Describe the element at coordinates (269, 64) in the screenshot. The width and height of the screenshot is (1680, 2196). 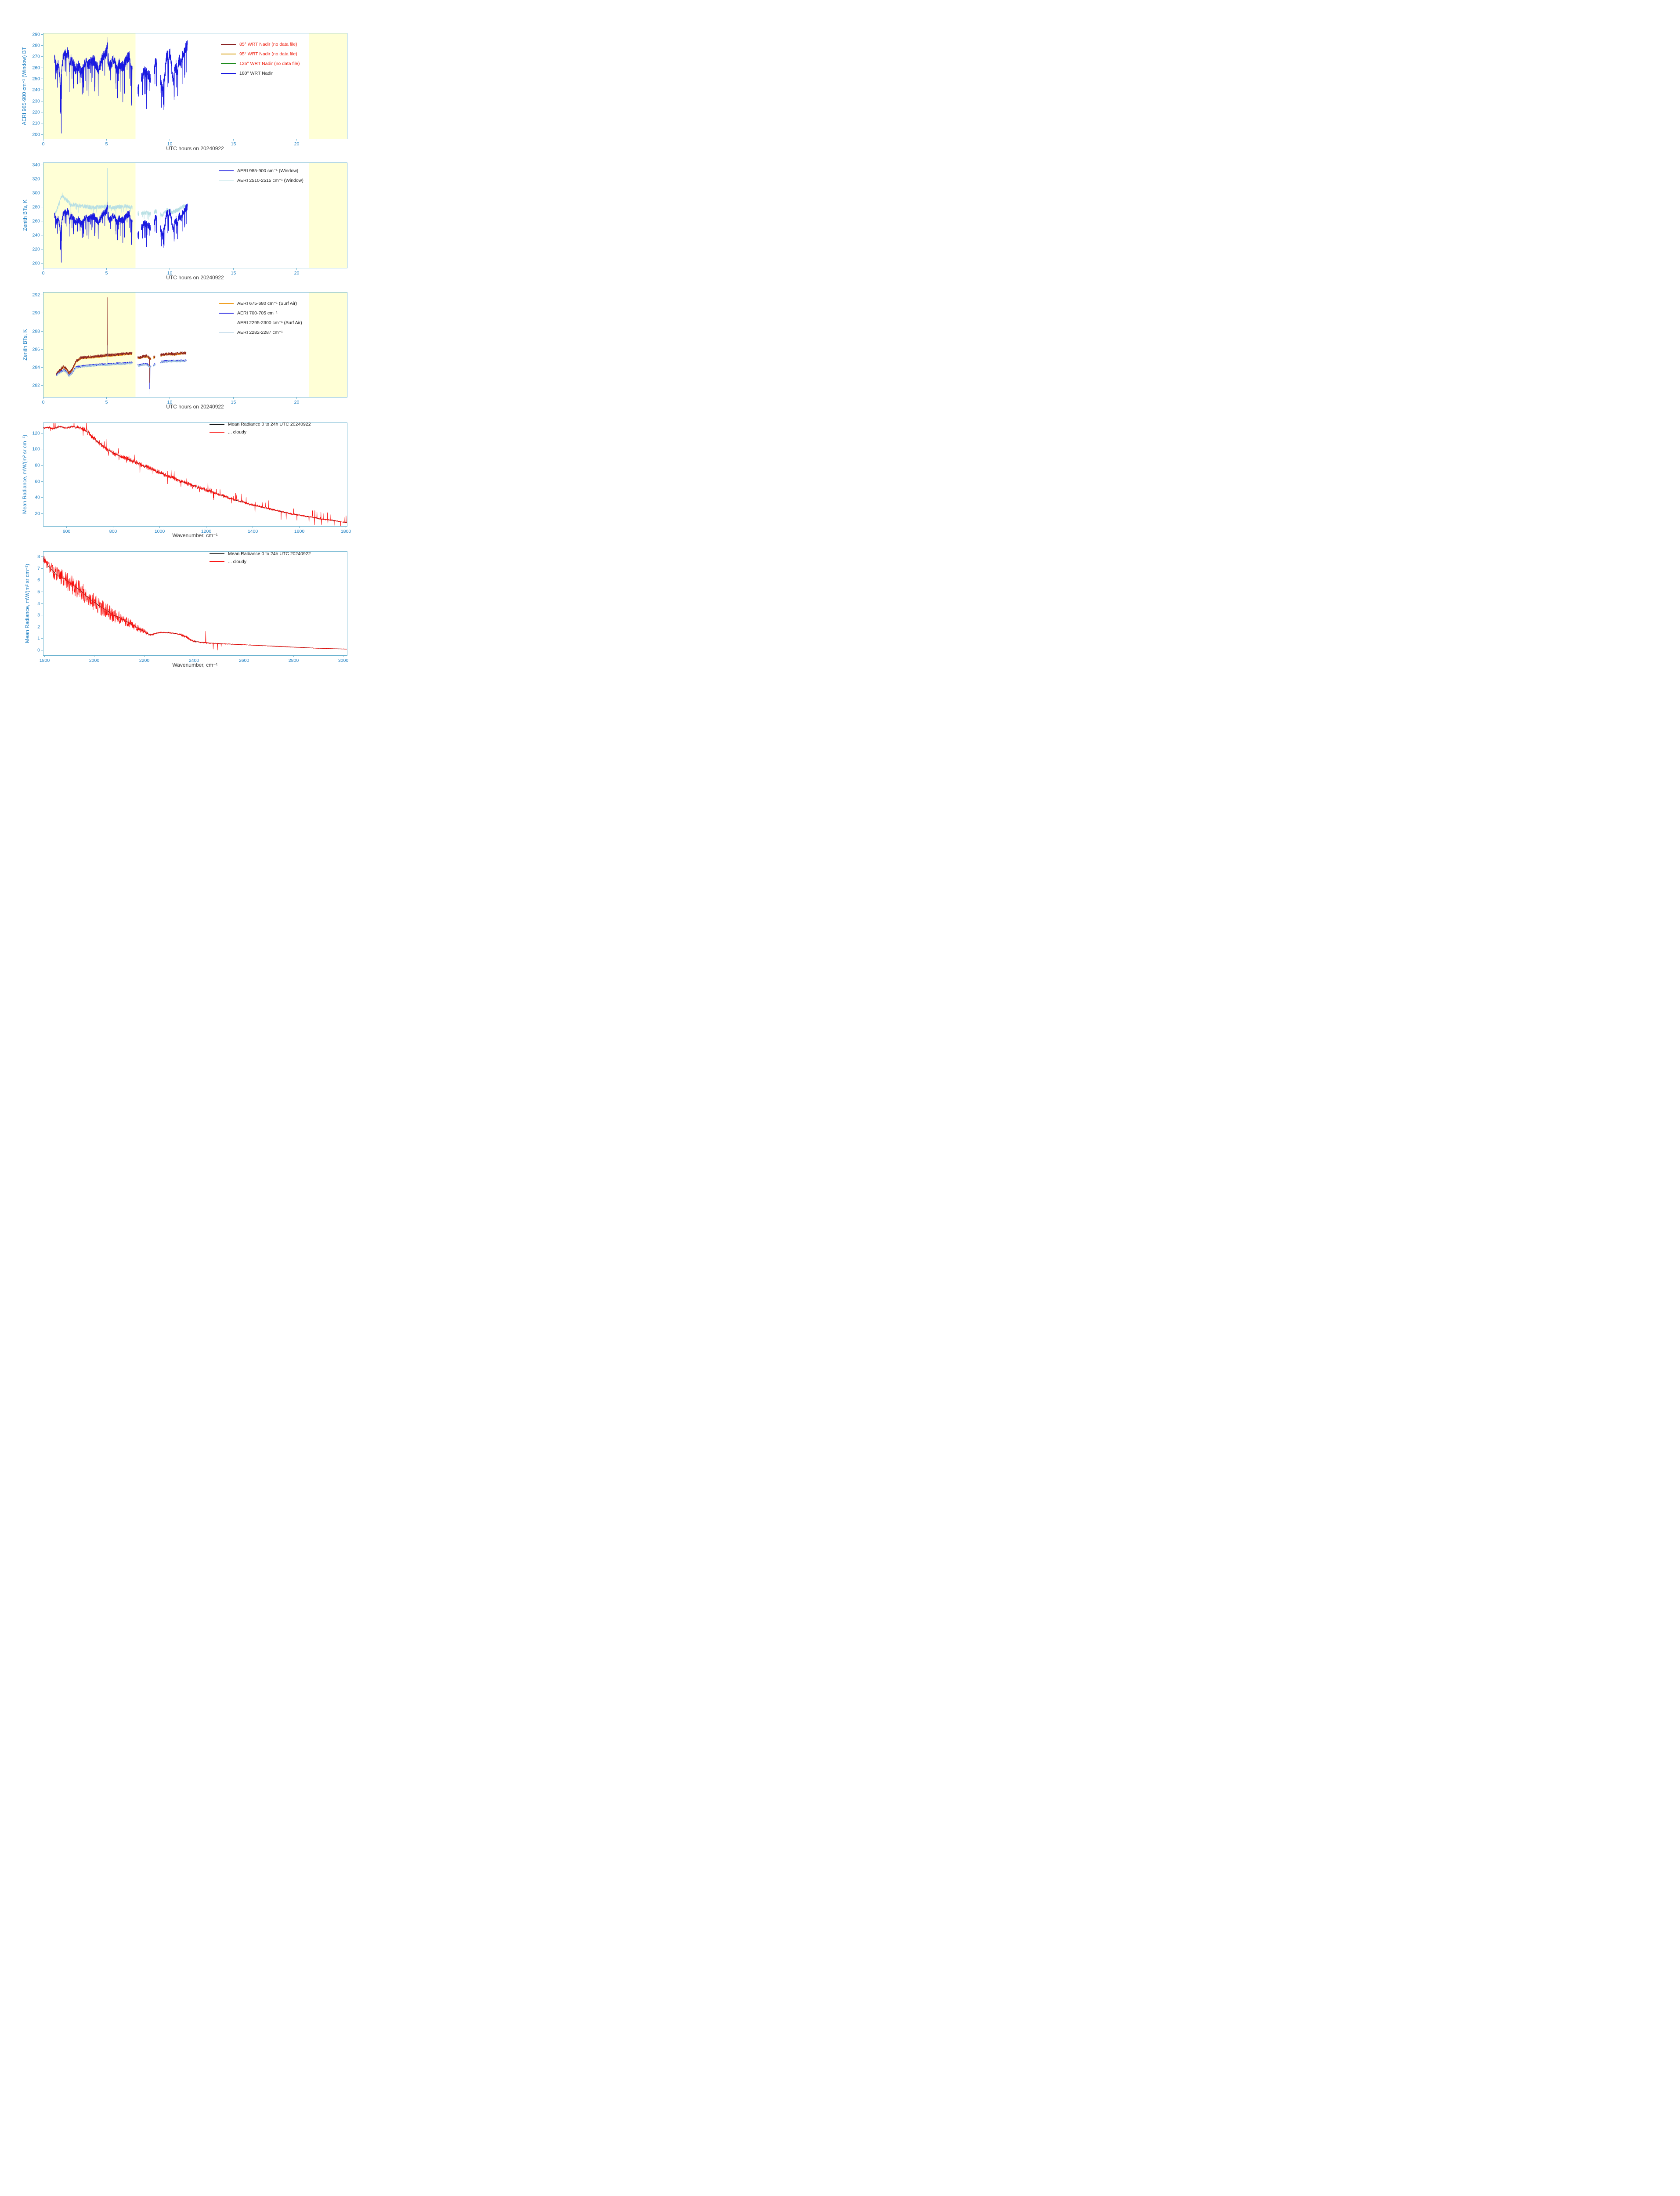
I see `legend-label: 125° WRT Nadir (no data file)` at that location.